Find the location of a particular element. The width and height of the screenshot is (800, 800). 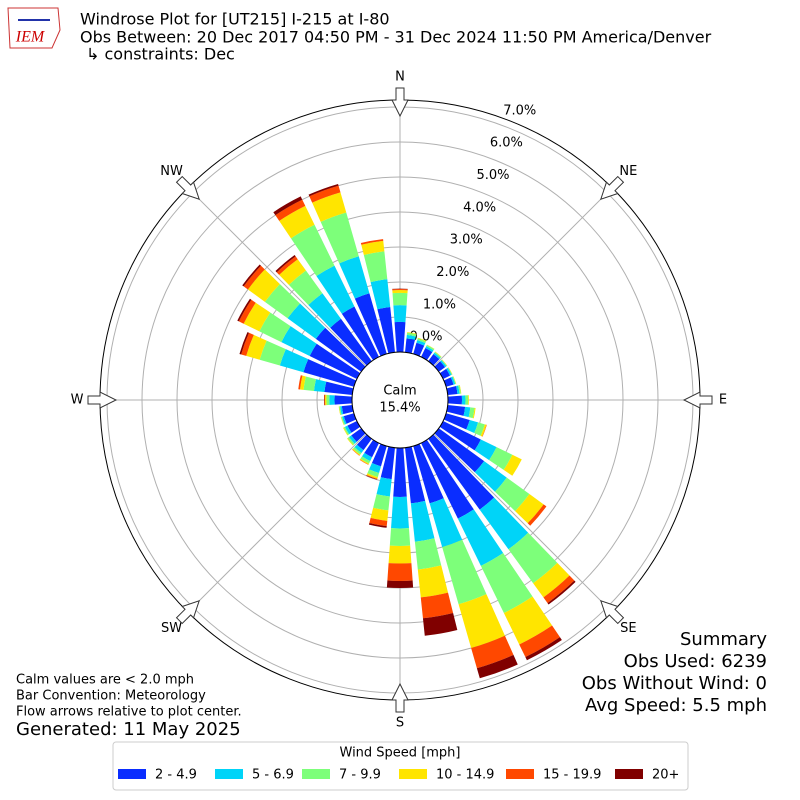

x-tick-label: NW is located at coordinates (171, 171).